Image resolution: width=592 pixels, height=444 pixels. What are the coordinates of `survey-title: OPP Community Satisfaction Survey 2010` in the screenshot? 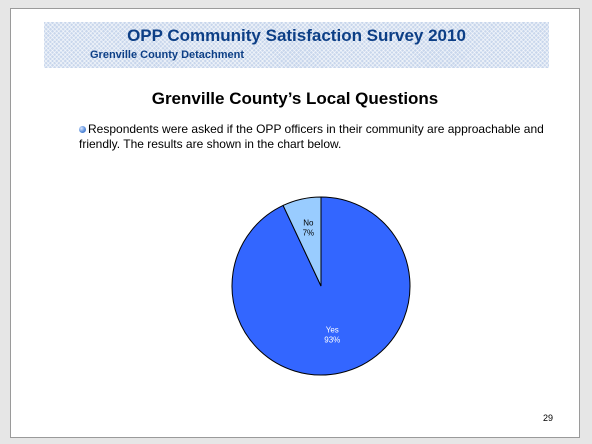 It's located at (296, 35).